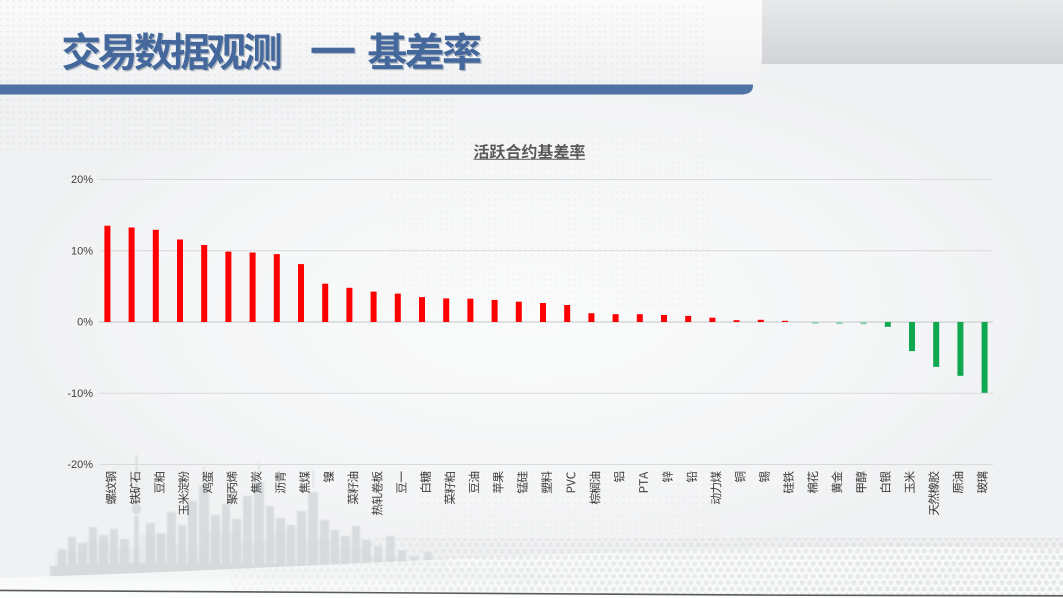 The height and width of the screenshot is (598, 1063). Describe the element at coordinates (82, 180) in the screenshot. I see `svg-text: 20%` at that location.